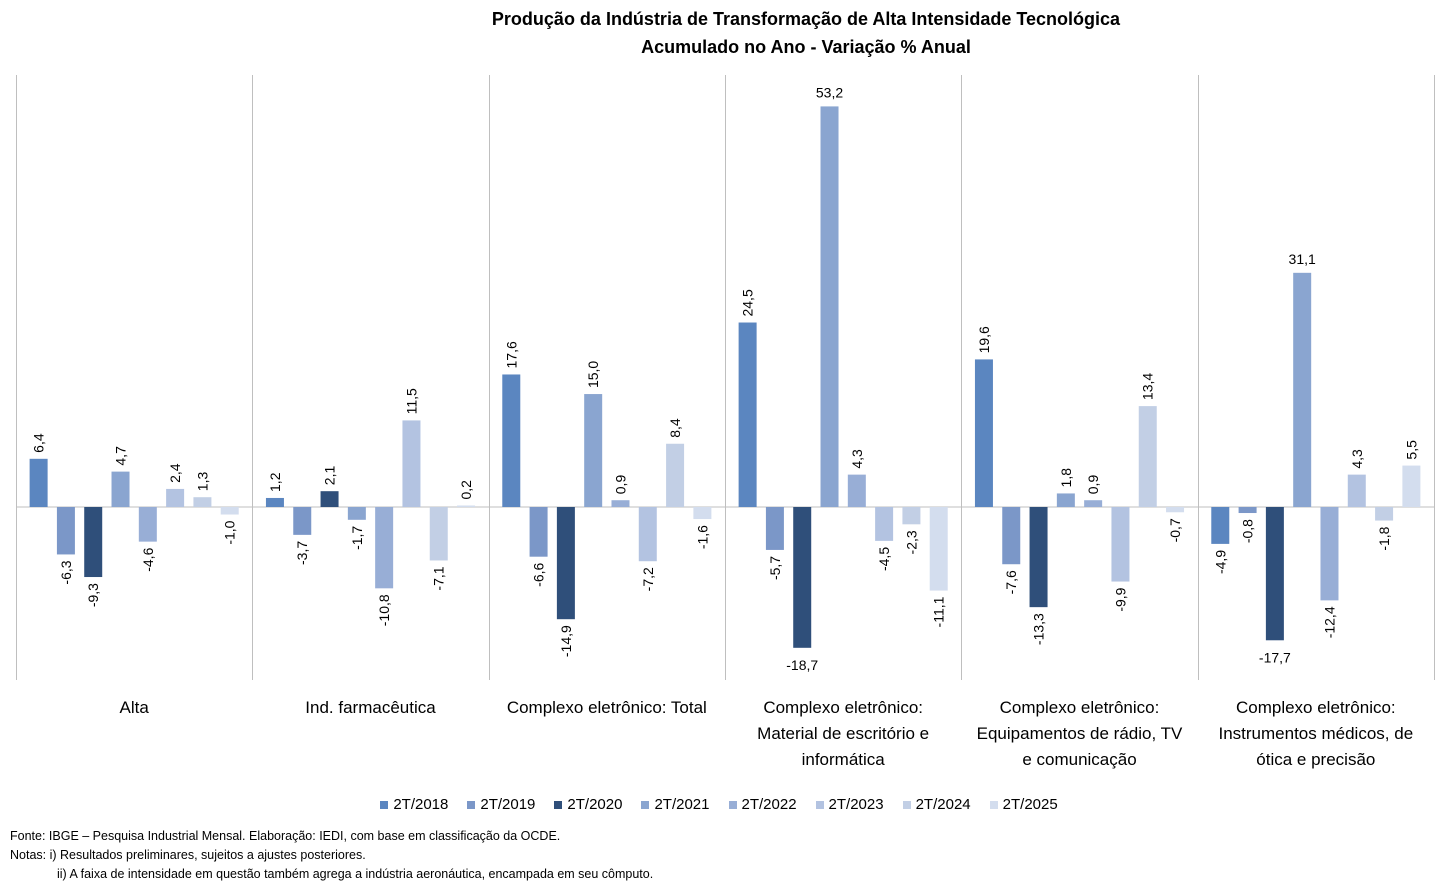 The width and height of the screenshot is (1438, 890). What do you see at coordinates (943, 804) in the screenshot?
I see `legend-label: 2T/2024` at bounding box center [943, 804].